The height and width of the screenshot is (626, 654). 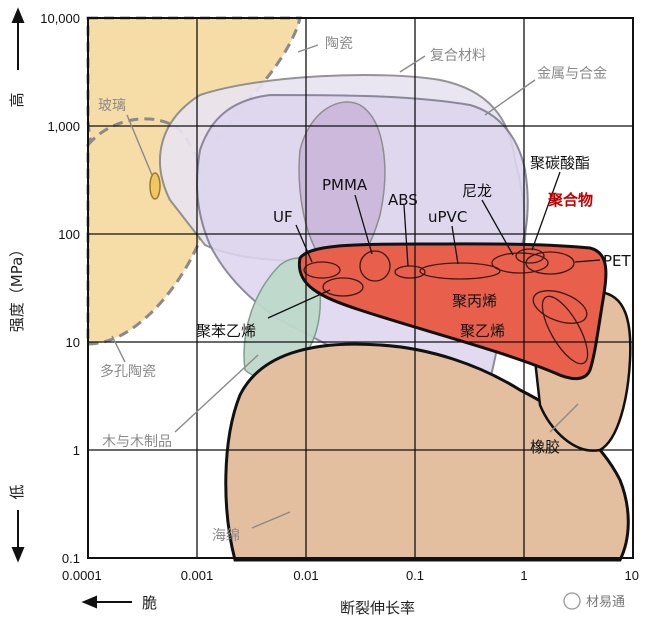 What do you see at coordinates (283, 217) in the screenshot?
I see `label-uf: UF` at bounding box center [283, 217].